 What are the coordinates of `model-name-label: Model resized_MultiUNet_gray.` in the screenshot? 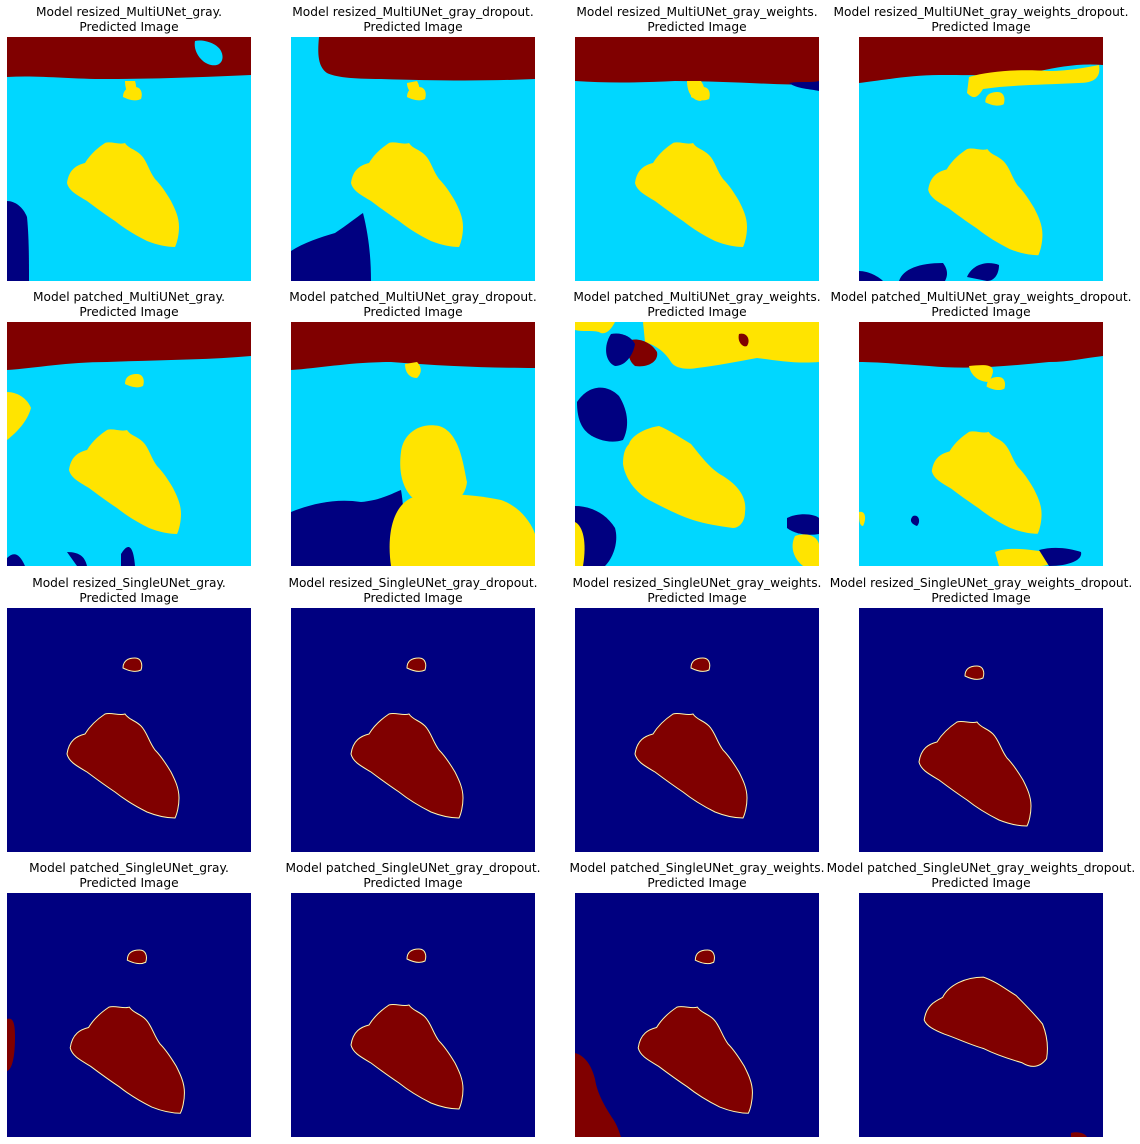 It's located at (129, 12).